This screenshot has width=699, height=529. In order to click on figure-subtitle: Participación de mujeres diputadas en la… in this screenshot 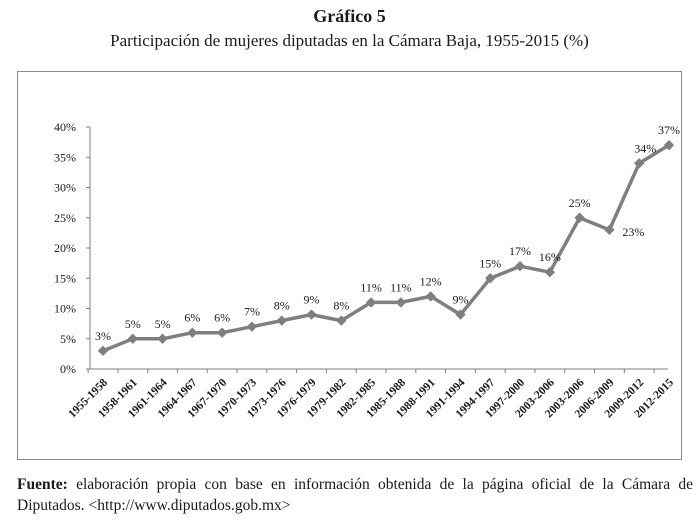, I will do `click(349, 40)`.